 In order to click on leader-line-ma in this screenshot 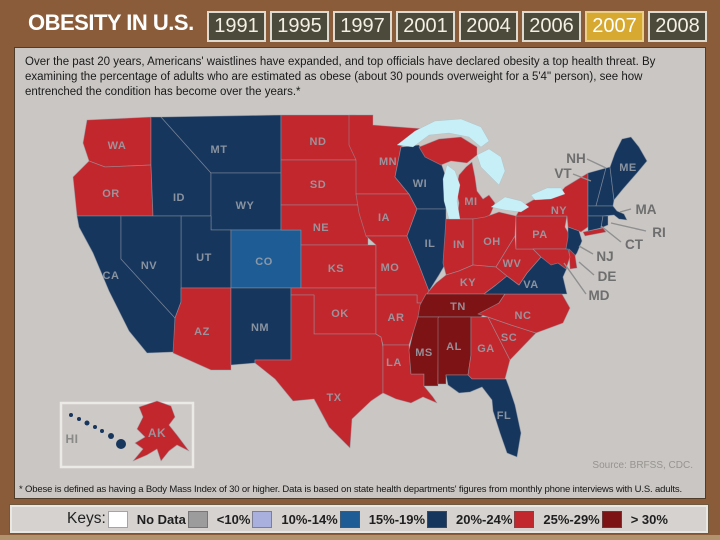, I will do `click(625, 210)`.